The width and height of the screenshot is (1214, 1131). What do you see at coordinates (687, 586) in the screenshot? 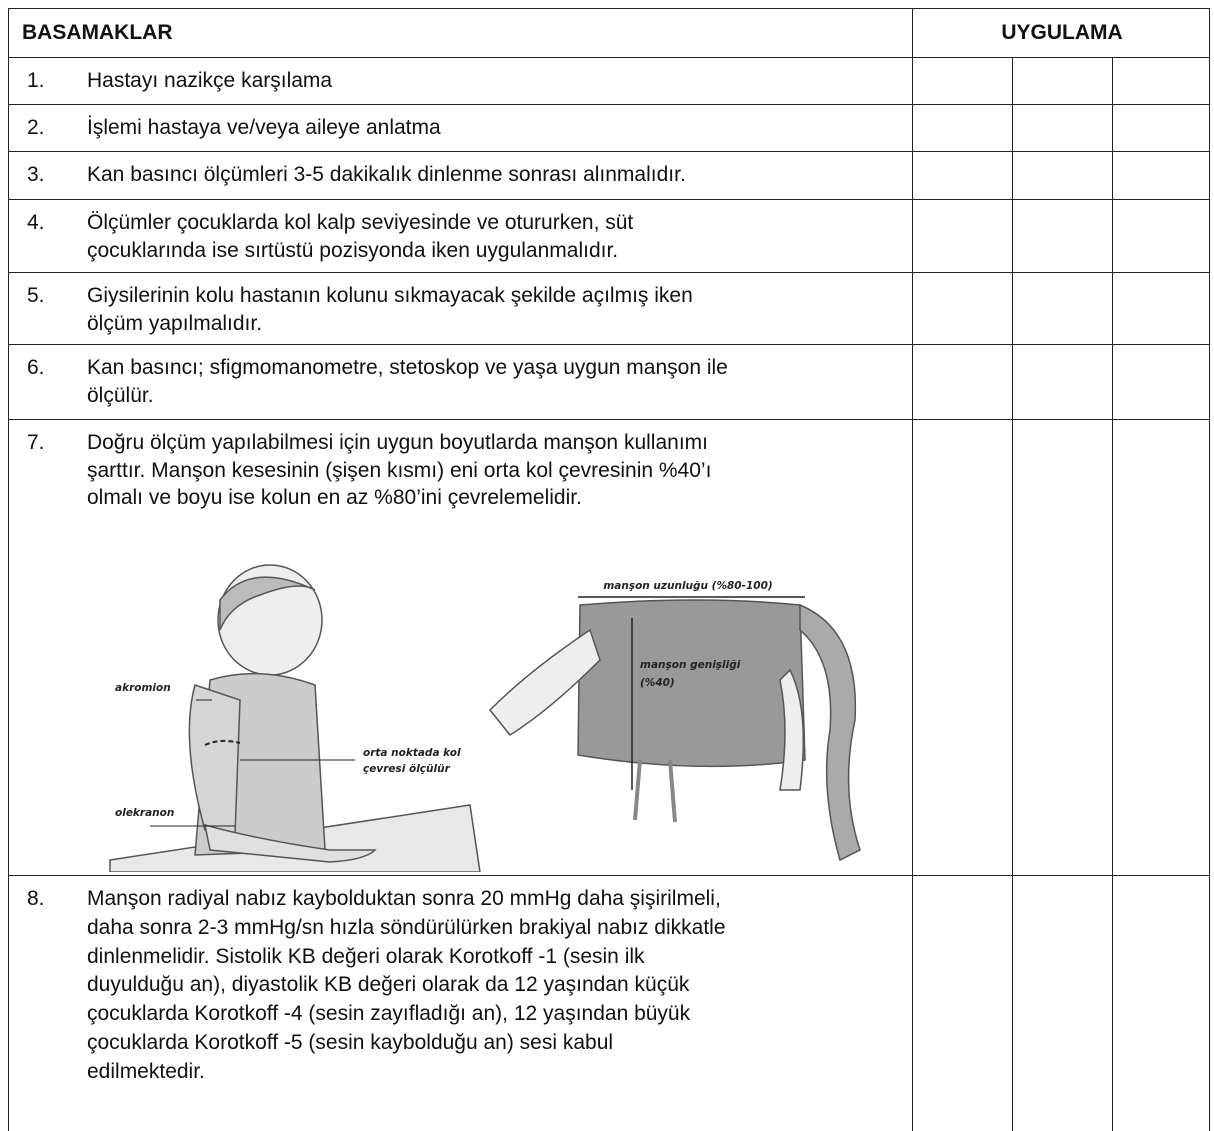
I see `label-cuff-length: manşon uzunluğu (%80-100)` at bounding box center [687, 586].